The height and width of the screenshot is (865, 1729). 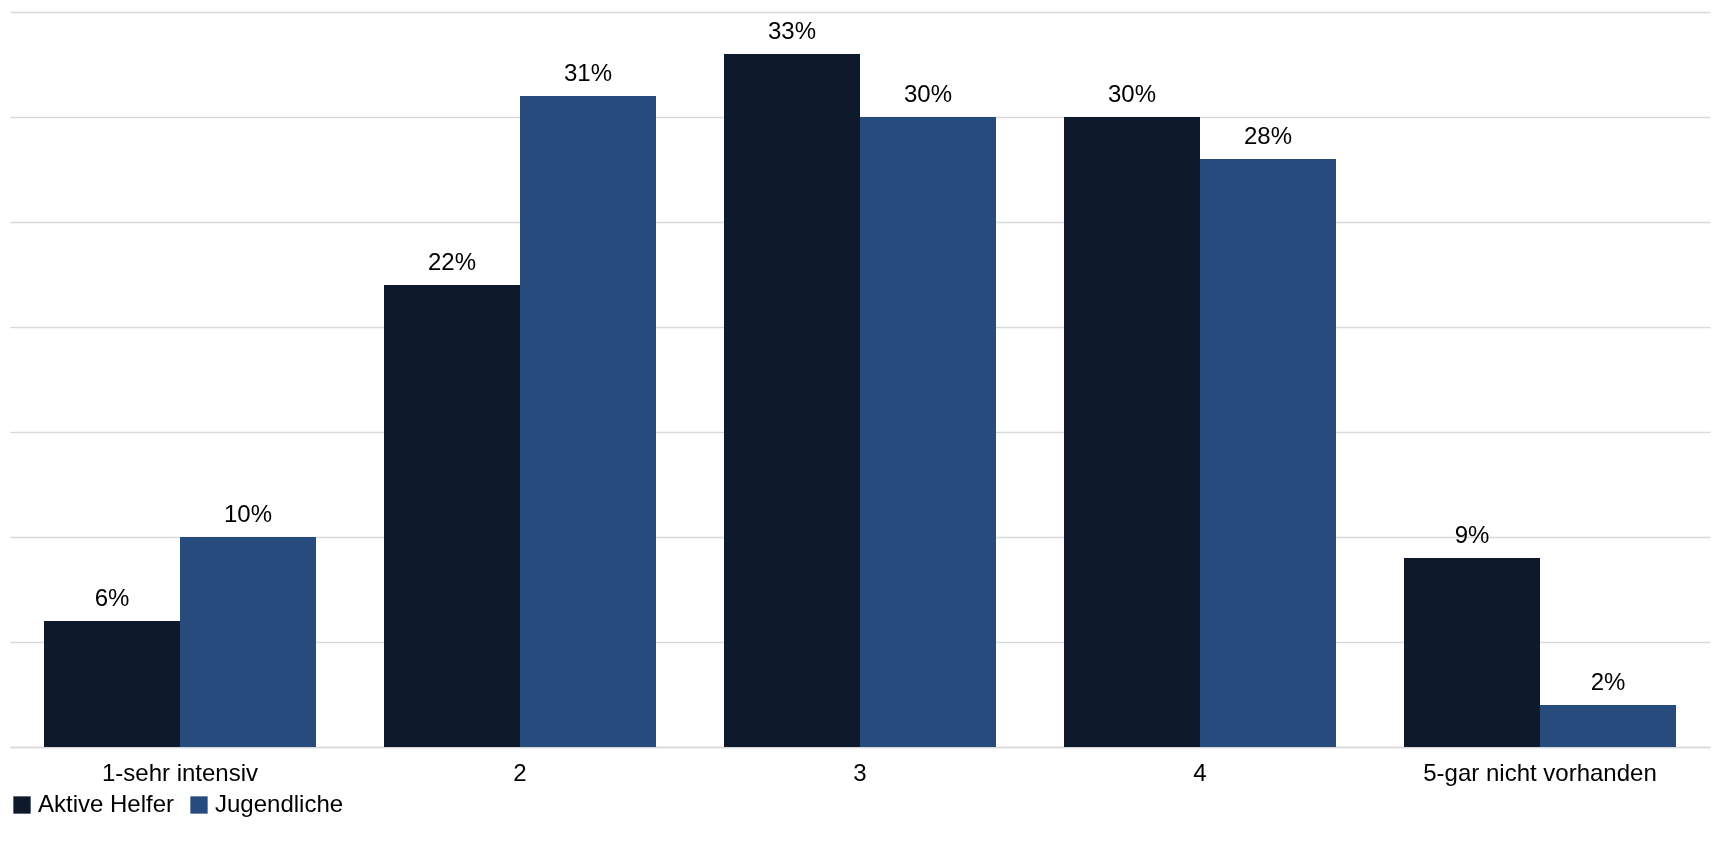 I want to click on x-tick-label: 2, so click(x=520, y=772).